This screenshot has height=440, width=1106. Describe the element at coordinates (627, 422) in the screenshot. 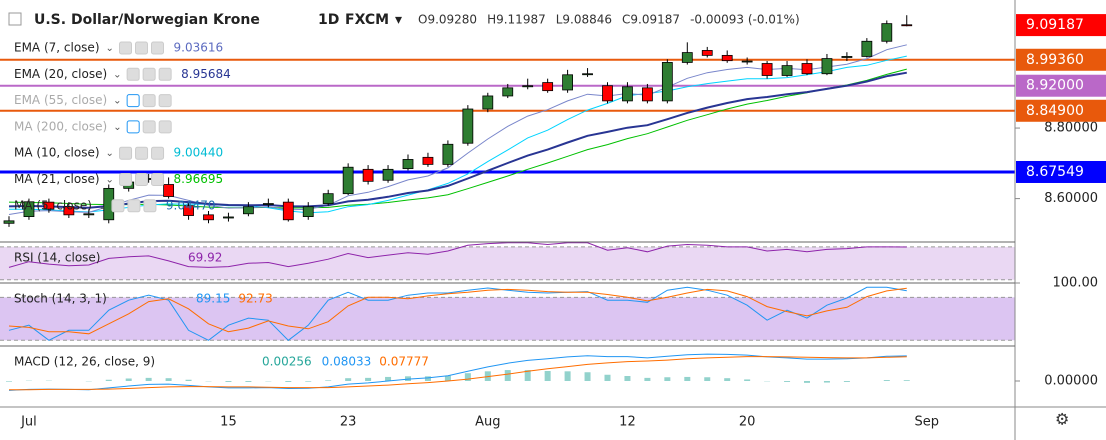

I see `x-tick-label: 12` at that location.